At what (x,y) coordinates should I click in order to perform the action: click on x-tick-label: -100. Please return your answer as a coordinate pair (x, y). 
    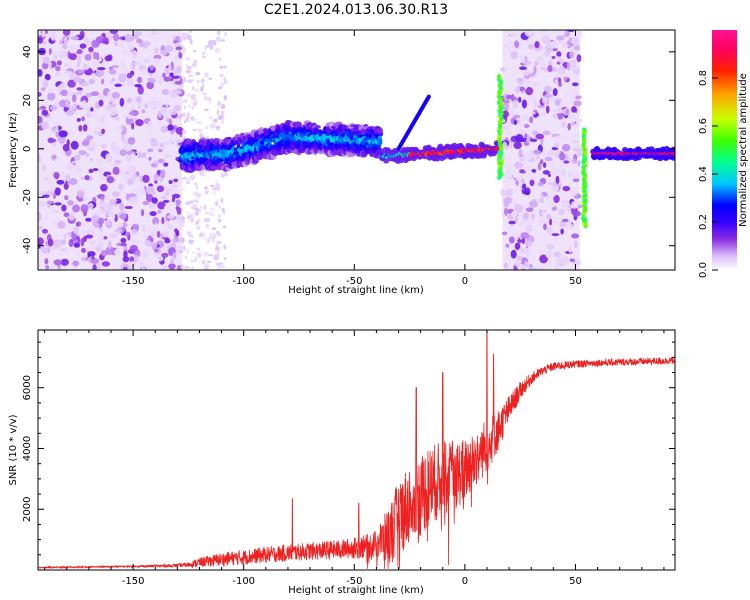
    Looking at the image, I should click on (243, 281).